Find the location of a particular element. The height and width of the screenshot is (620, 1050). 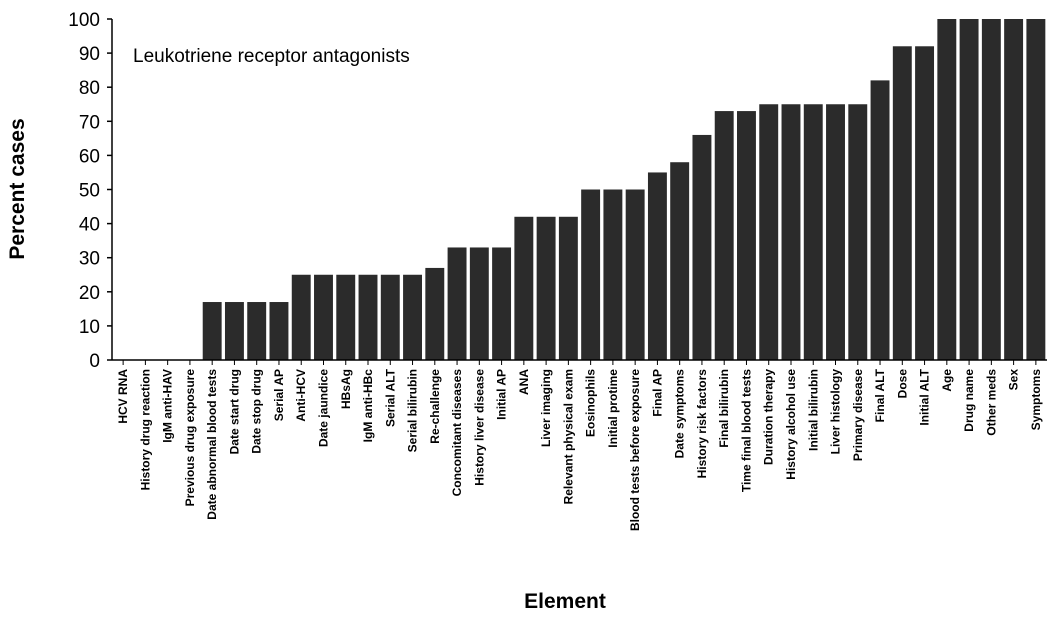

x-tick-label: History liver disease is located at coordinates (479, 427).